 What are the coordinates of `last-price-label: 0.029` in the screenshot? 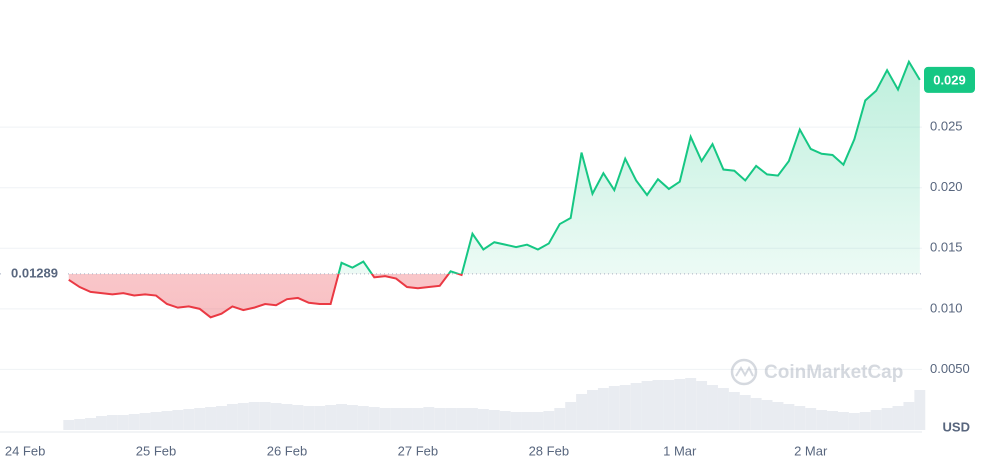 It's located at (949, 79).